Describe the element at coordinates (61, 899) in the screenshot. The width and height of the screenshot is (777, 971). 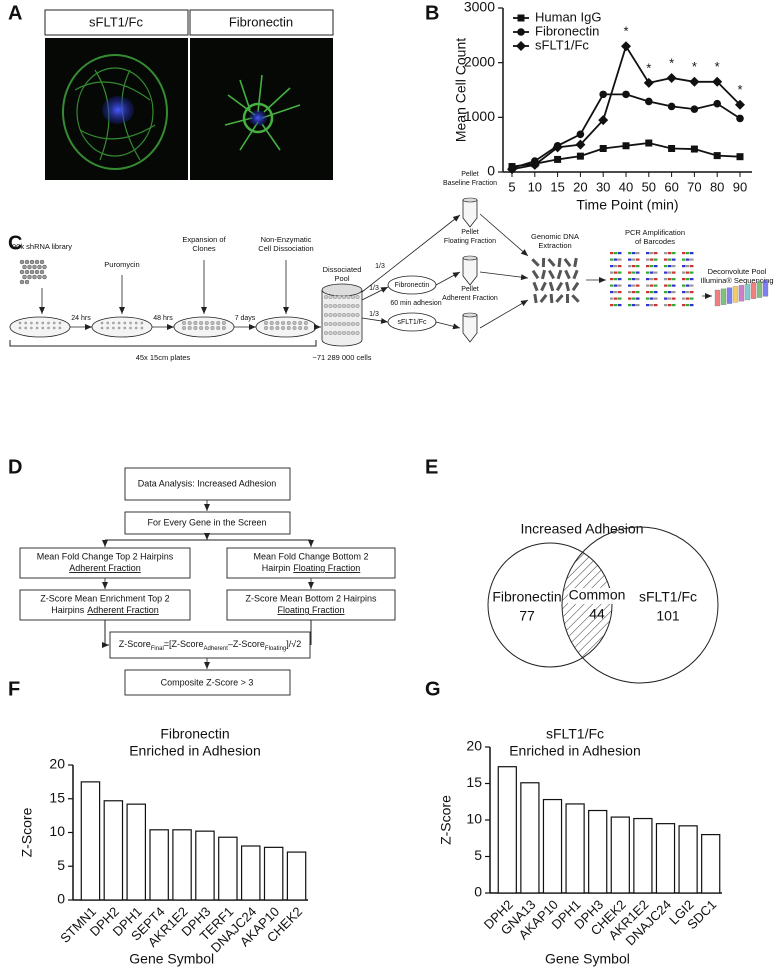
I see `y-tick-label: 0` at that location.